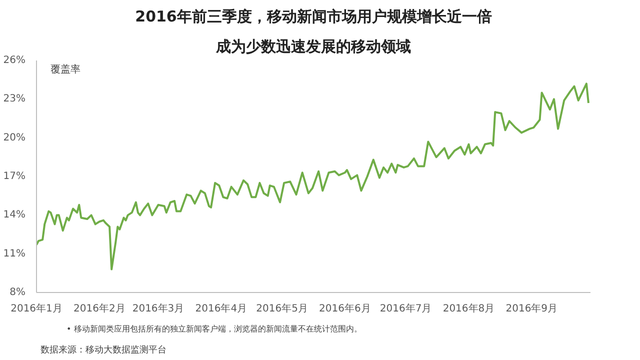 This screenshot has height=360, width=640. What do you see at coordinates (221, 308) in the screenshot?
I see `x-tick-label: 2016年4月` at bounding box center [221, 308].